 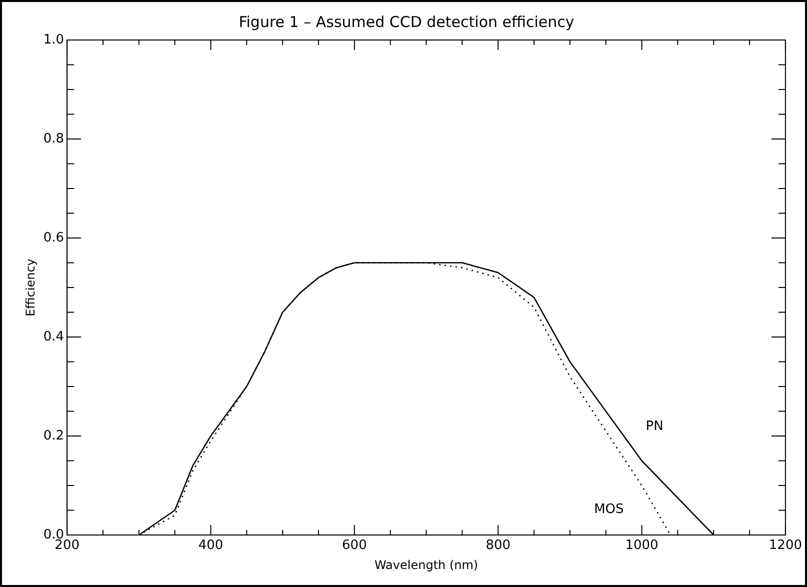 What do you see at coordinates (53, 138) in the screenshot?
I see `y-tick-label: 0.8` at bounding box center [53, 138].